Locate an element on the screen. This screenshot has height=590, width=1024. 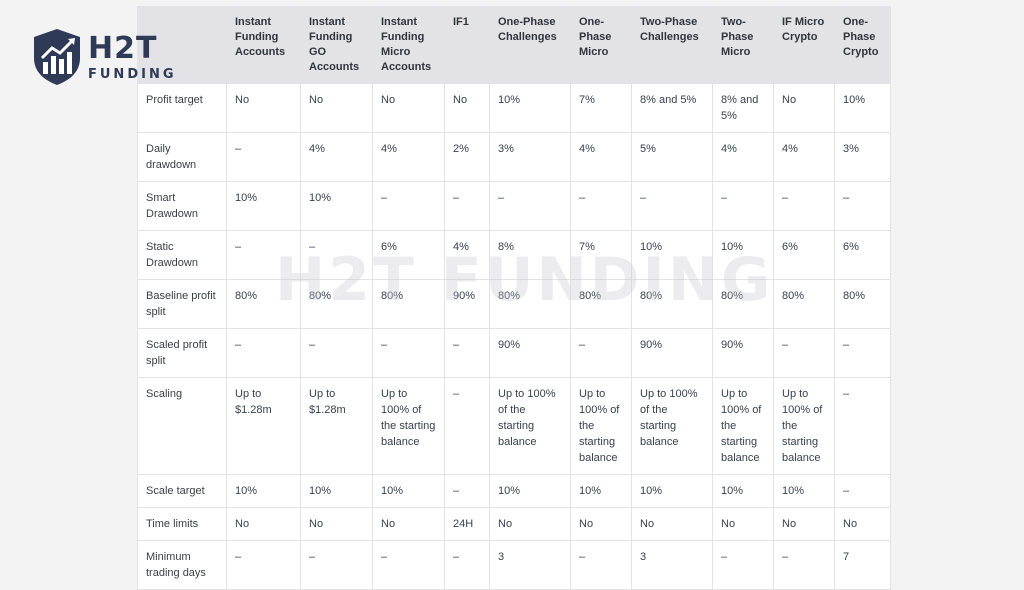
table-row: Time limits No No No 24H No No No No No No is located at coordinates (514, 524).